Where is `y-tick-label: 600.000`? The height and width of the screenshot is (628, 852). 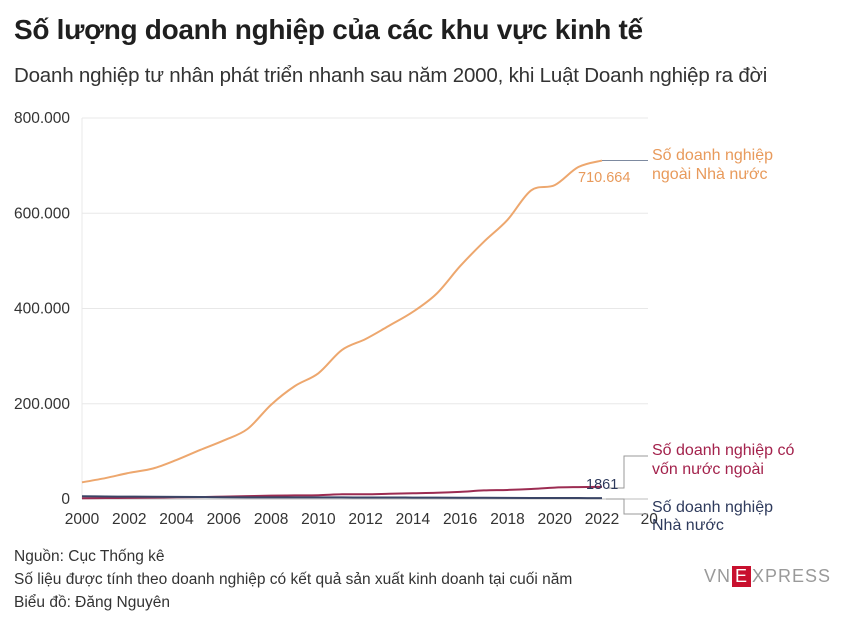 y-tick-label: 600.000 is located at coordinates (42, 213).